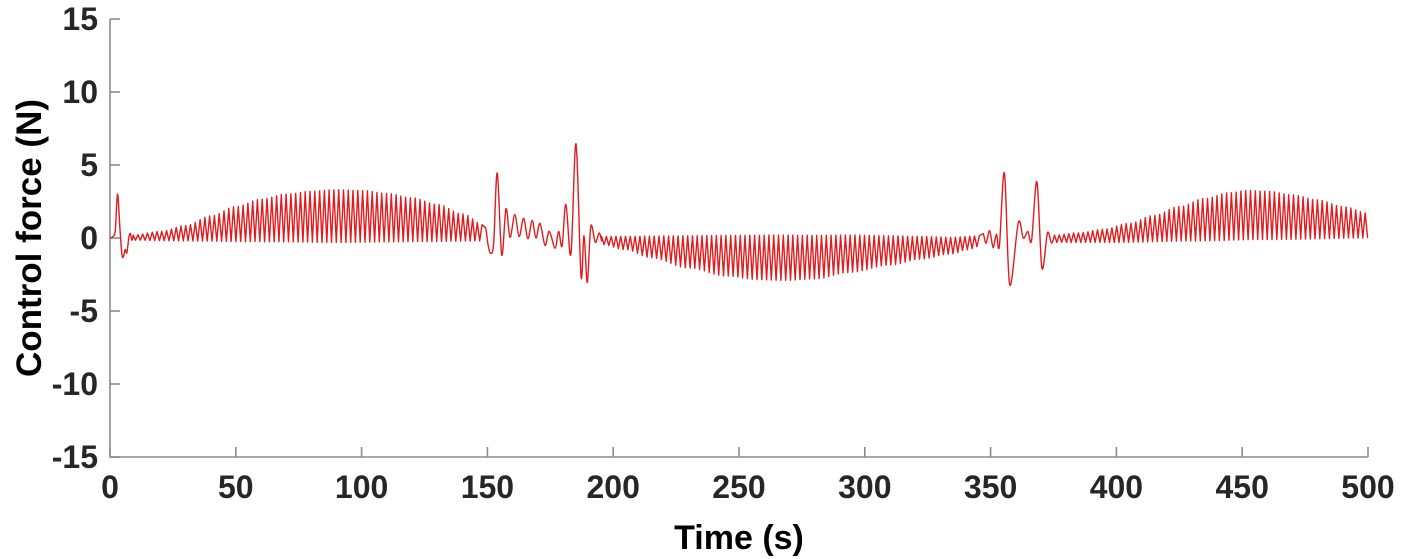 Image resolution: width=1401 pixels, height=559 pixels. What do you see at coordinates (80, 92) in the screenshot?
I see `y-tick-label: 10` at bounding box center [80, 92].